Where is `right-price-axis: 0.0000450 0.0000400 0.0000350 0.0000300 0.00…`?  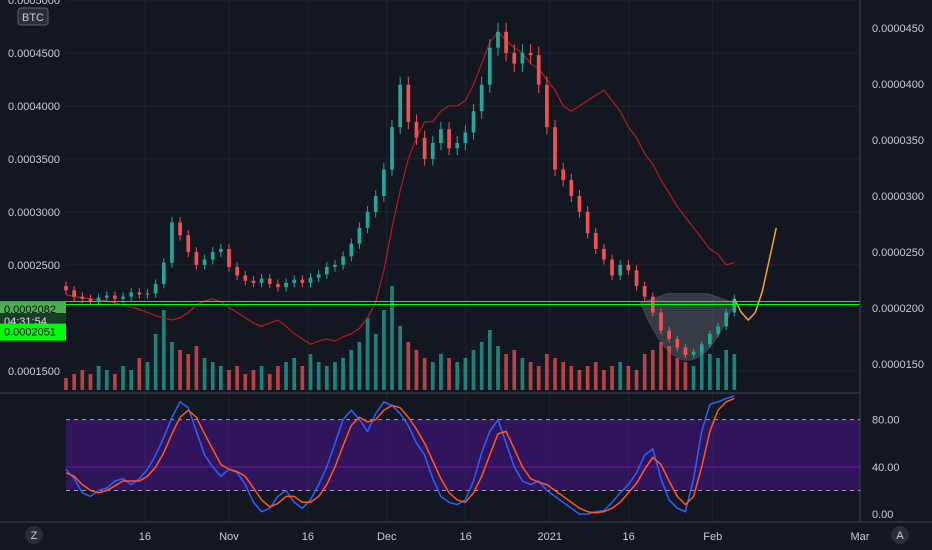 right-price-axis: 0.0000450 0.0000400 0.0000350 0.0000300 0.00… is located at coordinates (898, 197).